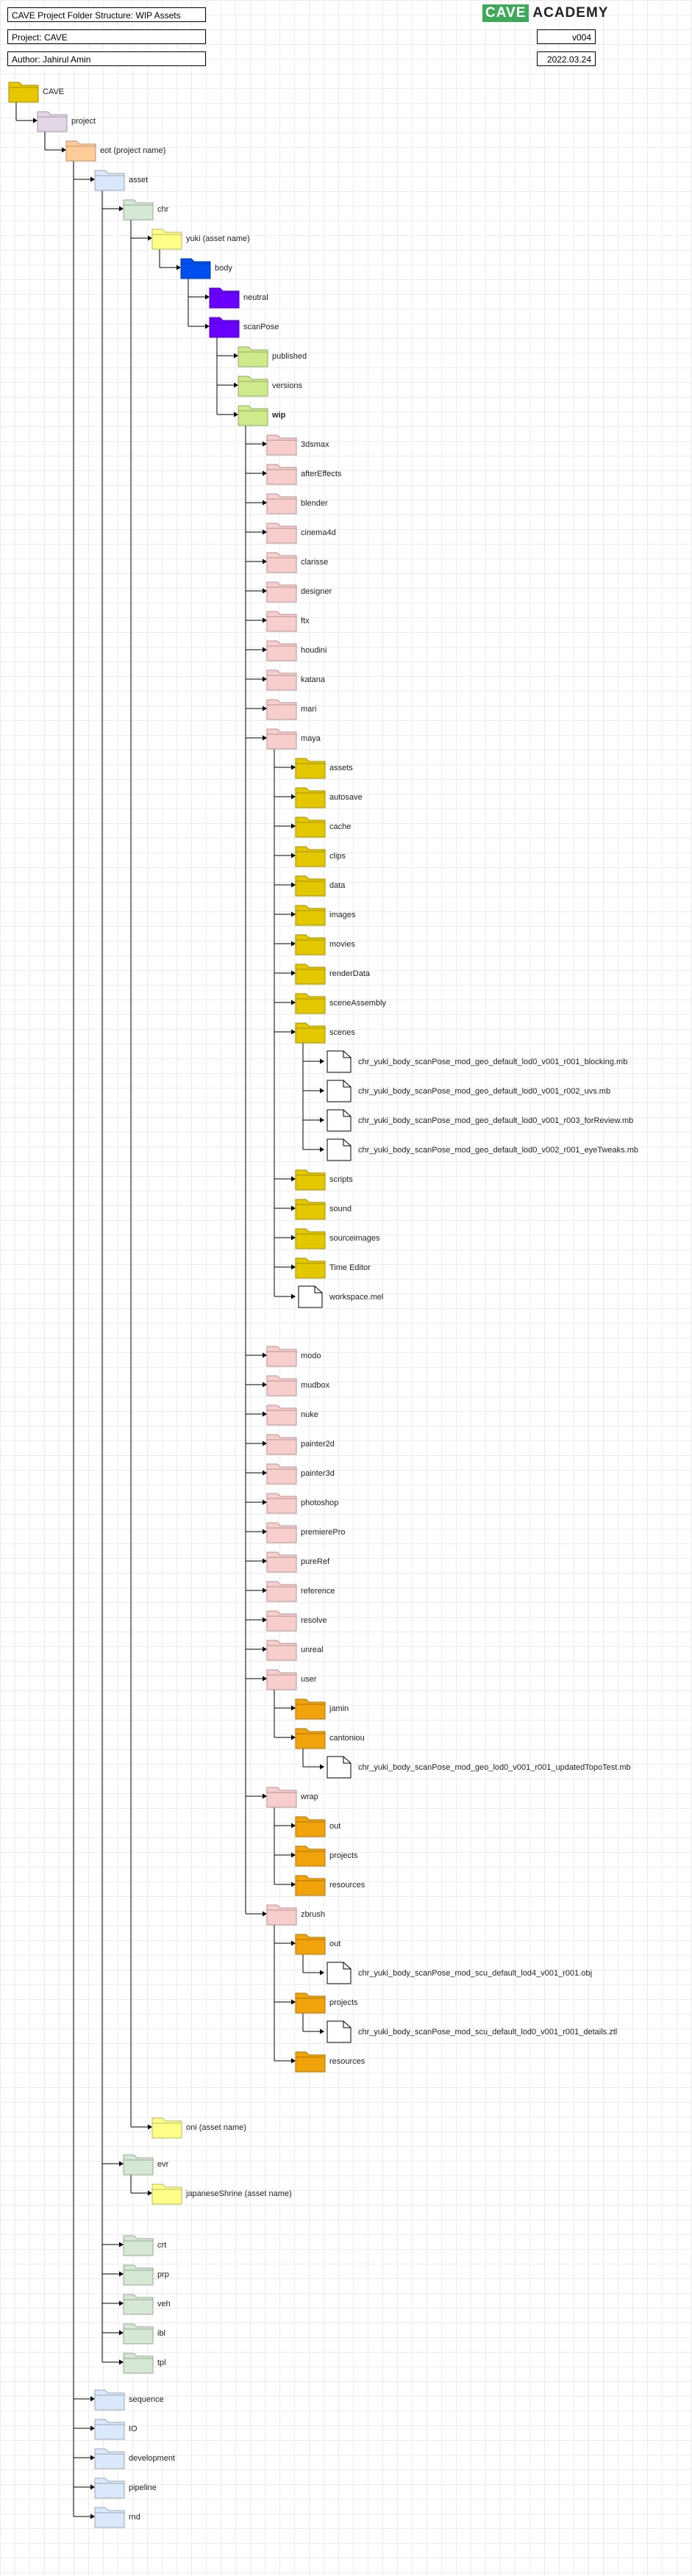  What do you see at coordinates (329, 797) in the screenshot?
I see `folder-node: autosave` at bounding box center [329, 797].